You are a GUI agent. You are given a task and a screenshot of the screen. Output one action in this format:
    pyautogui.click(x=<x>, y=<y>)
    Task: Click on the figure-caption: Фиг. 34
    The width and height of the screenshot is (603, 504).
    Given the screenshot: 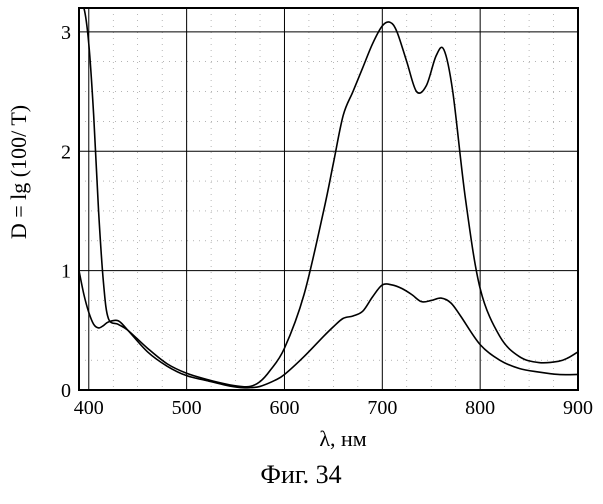 What is the action you would take?
    pyautogui.click(x=300, y=474)
    